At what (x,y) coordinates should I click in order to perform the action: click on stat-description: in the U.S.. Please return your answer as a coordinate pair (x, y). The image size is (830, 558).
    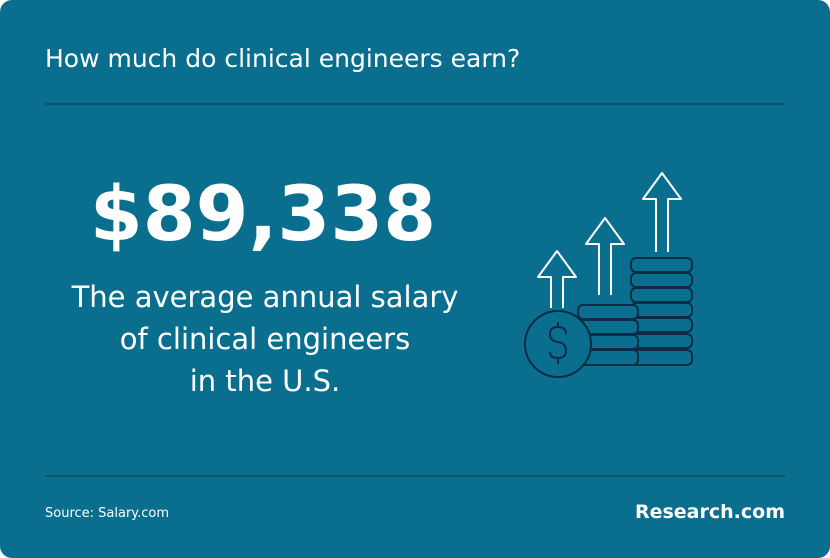
    Looking at the image, I should click on (265, 381).